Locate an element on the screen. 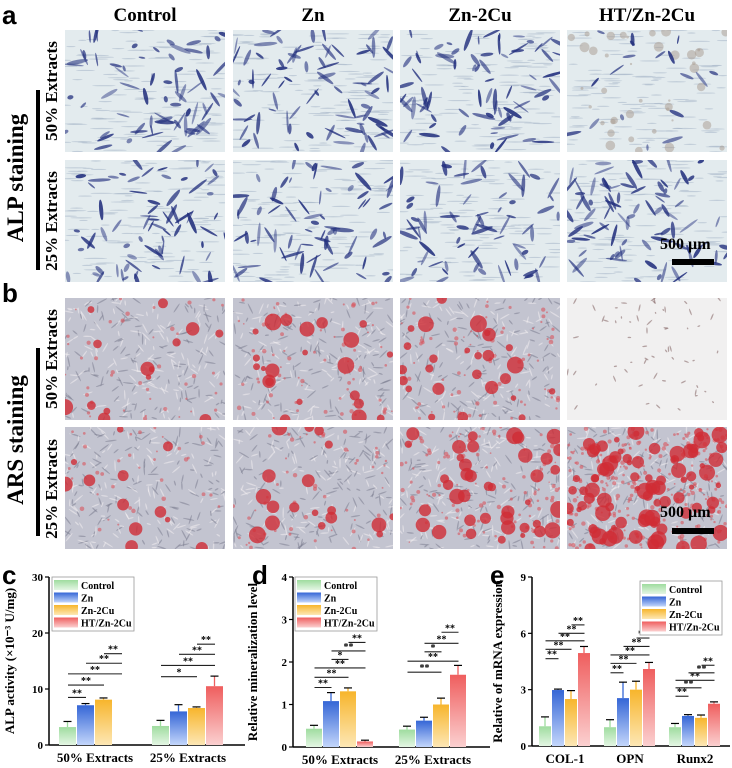 This screenshot has width=732, height=768. y-tick-label: 2 is located at coordinates (285, 663).